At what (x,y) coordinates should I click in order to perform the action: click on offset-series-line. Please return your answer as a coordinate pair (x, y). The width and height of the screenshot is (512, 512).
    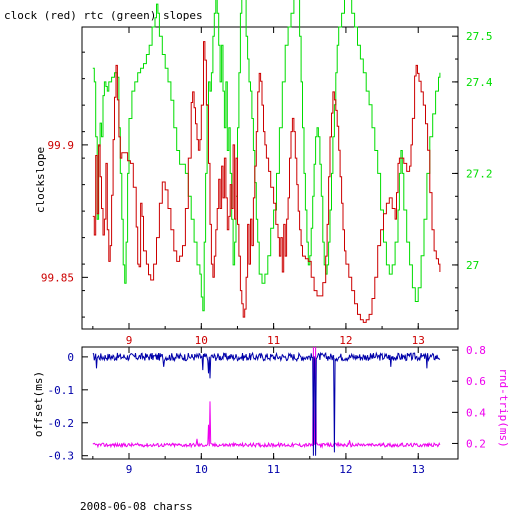
    Looking at the image, I should click on (266, 403).